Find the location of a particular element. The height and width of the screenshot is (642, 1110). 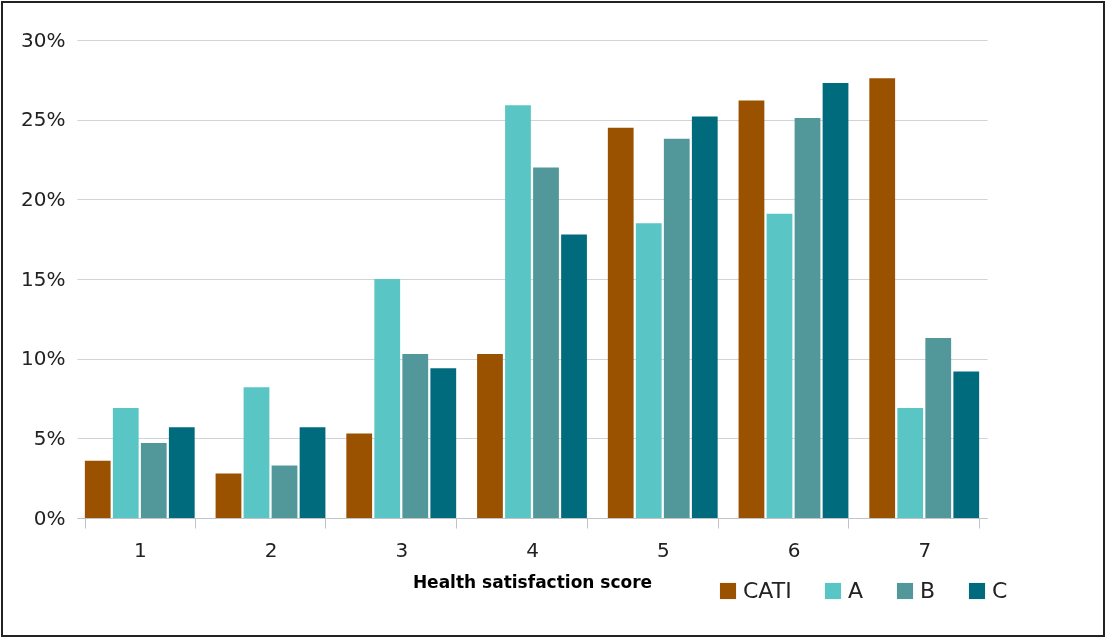

x-tick-label: 4 is located at coordinates (532, 549).